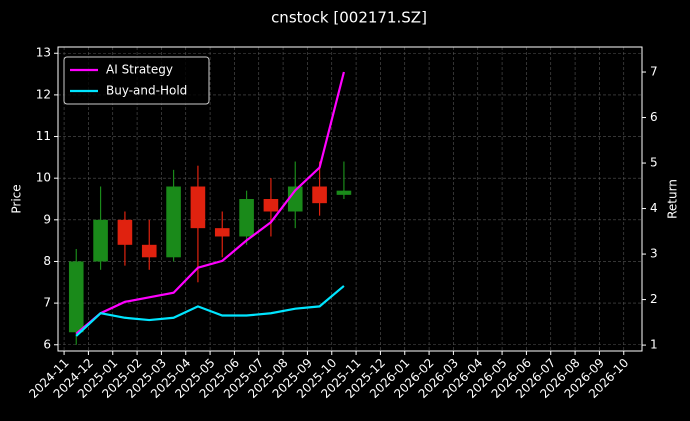  I want to click on y-tick-label: 13, so click(43, 53).